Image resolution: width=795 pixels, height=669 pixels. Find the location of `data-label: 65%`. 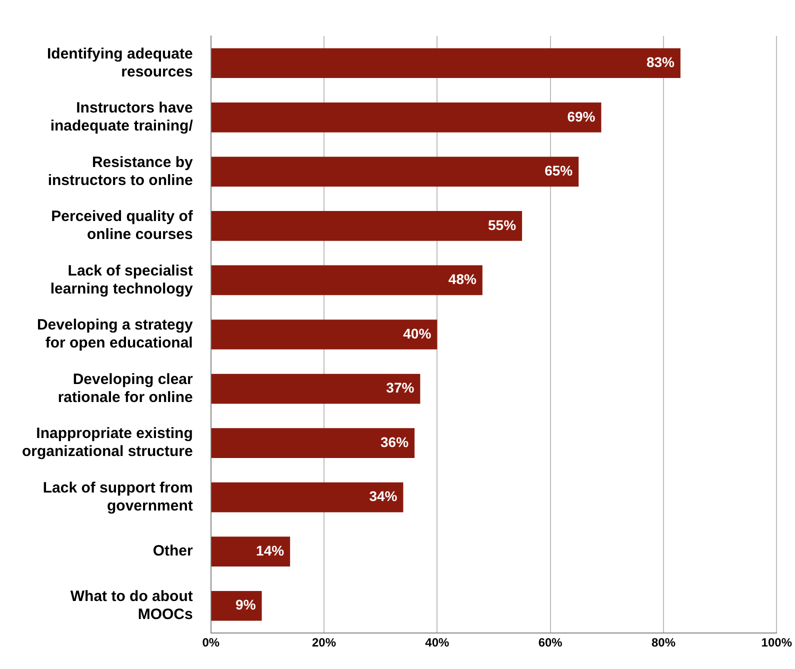

data-label: 65% is located at coordinates (559, 170).